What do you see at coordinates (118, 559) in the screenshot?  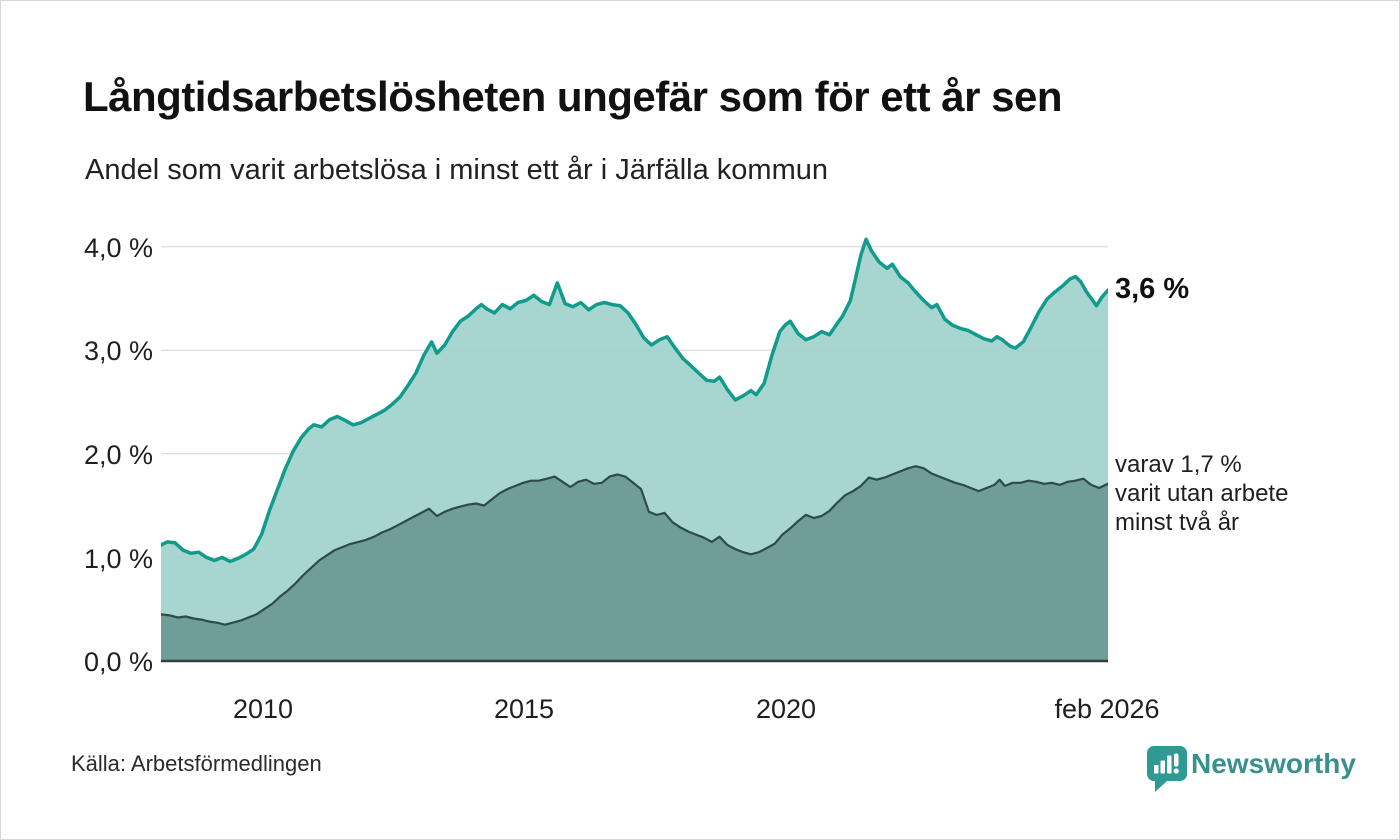 I see `y-tick-label: 1,0 %` at bounding box center [118, 559].